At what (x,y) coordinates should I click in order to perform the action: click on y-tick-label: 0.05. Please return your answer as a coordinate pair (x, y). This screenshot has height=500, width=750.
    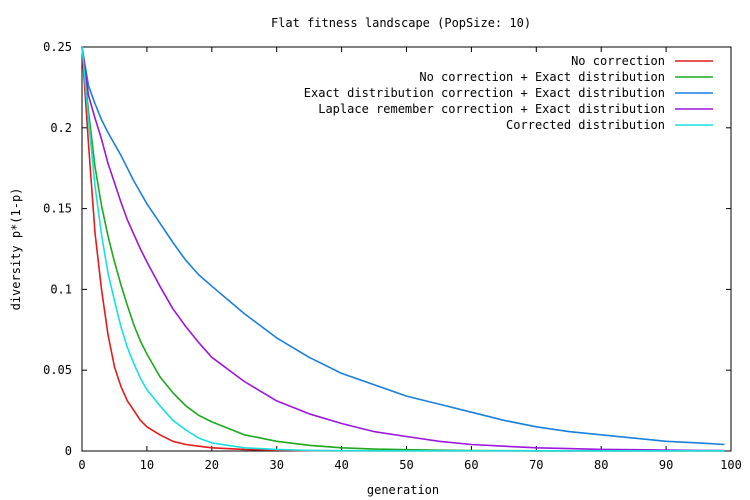
    Looking at the image, I should click on (57, 370).